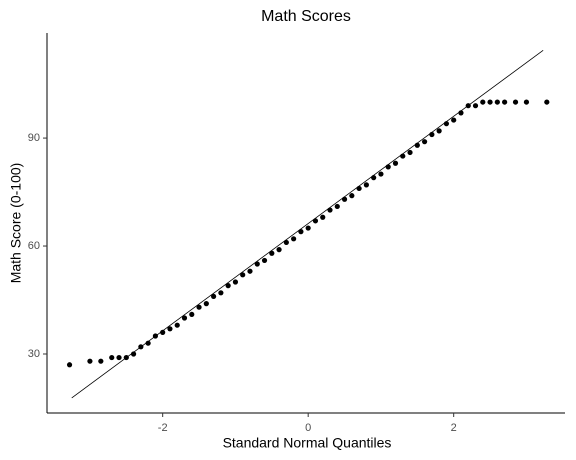 This screenshot has height=460, width=576. Describe the element at coordinates (34, 138) in the screenshot. I see `y-tick-label: 90` at that location.